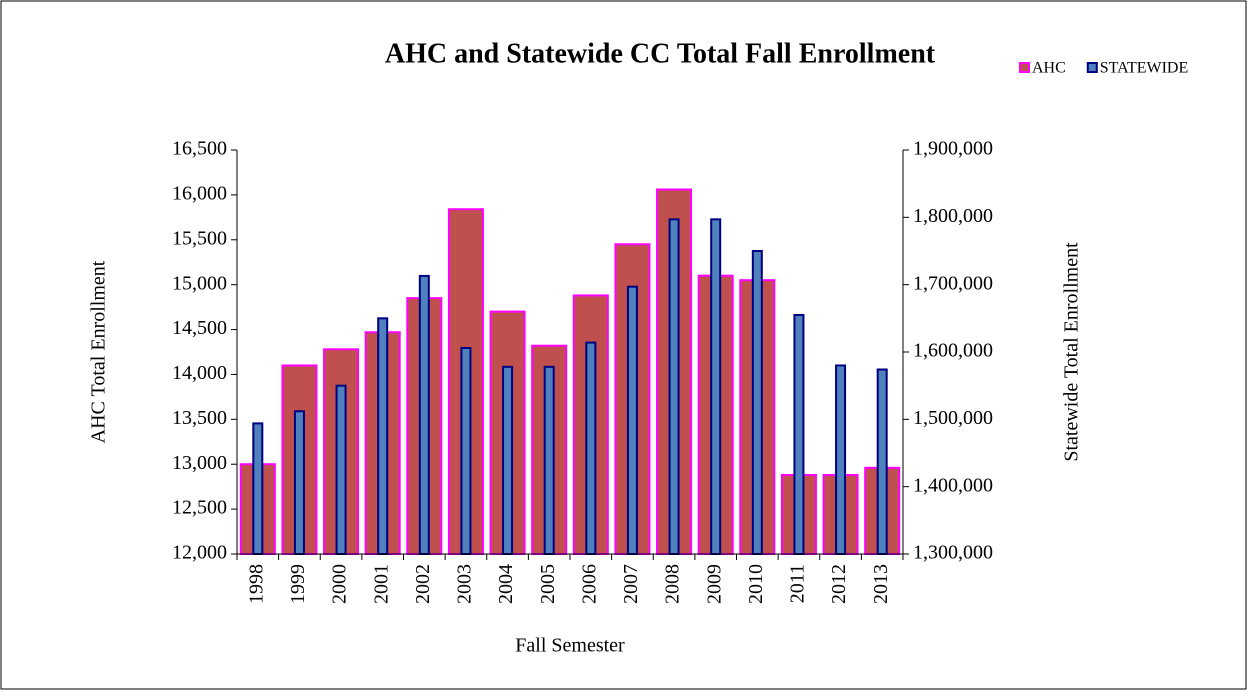 The width and height of the screenshot is (1248, 696). Describe the element at coordinates (714, 584) in the screenshot. I see `x-tick-label: 2009` at that location.